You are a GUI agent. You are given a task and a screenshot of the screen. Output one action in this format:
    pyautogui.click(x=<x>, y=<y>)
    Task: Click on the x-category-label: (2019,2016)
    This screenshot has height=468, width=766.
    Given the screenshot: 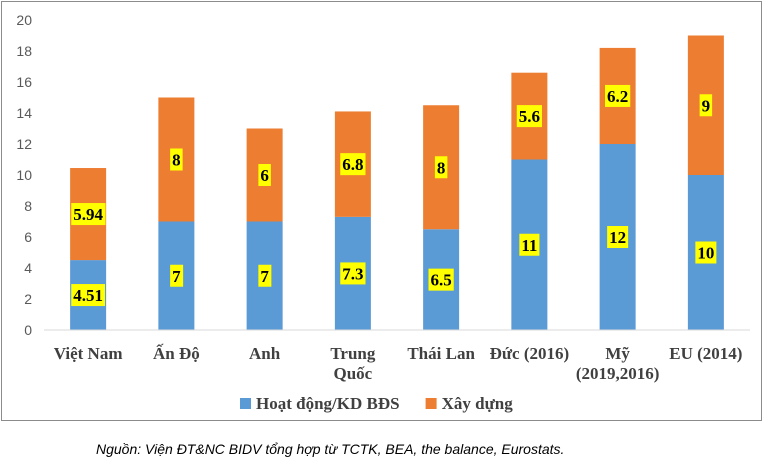 What is the action you would take?
    pyautogui.click(x=618, y=373)
    